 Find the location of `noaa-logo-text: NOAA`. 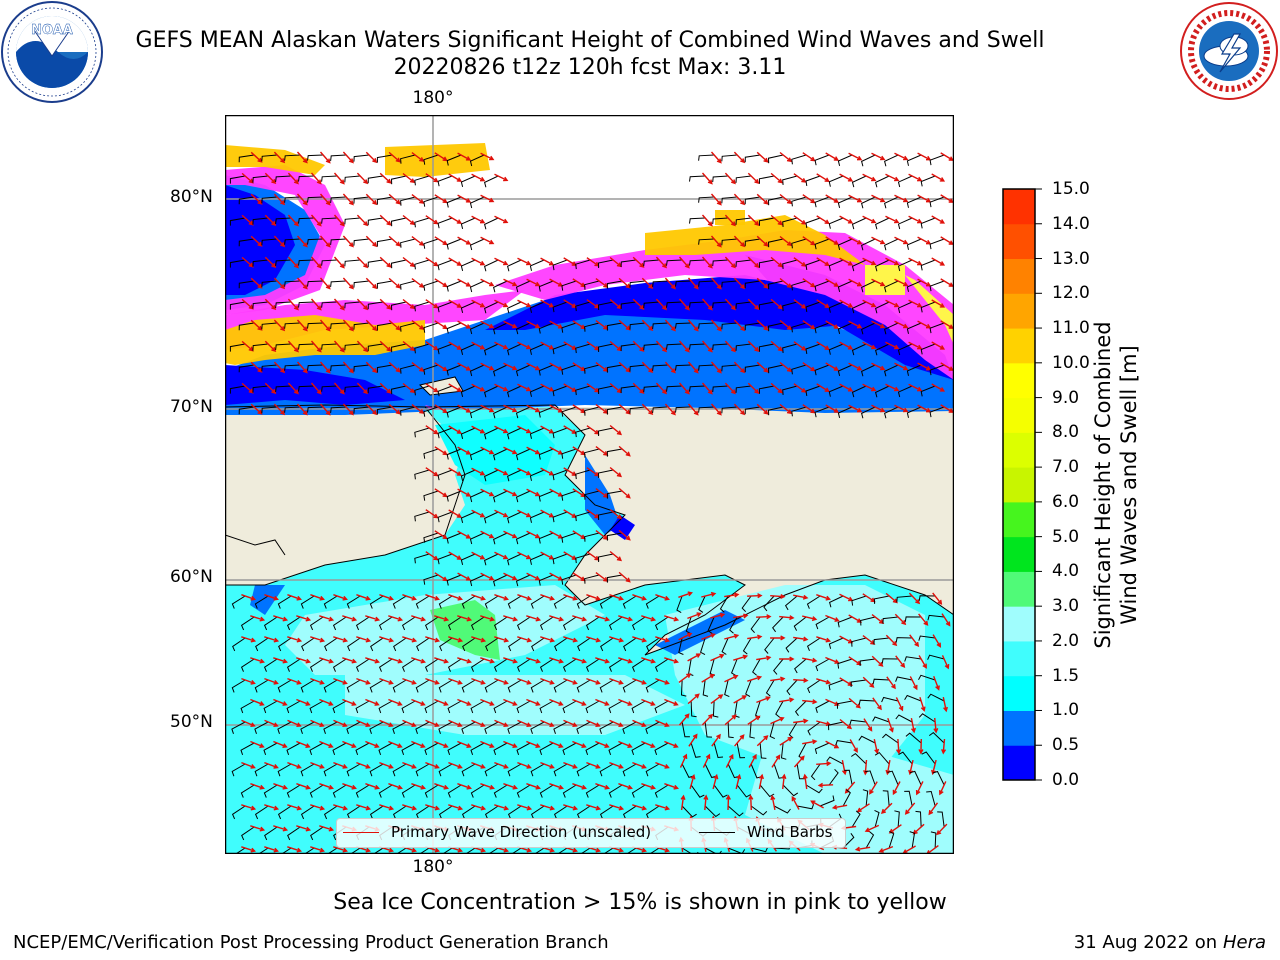

noaa-logo-text: NOAA is located at coordinates (52, 30).